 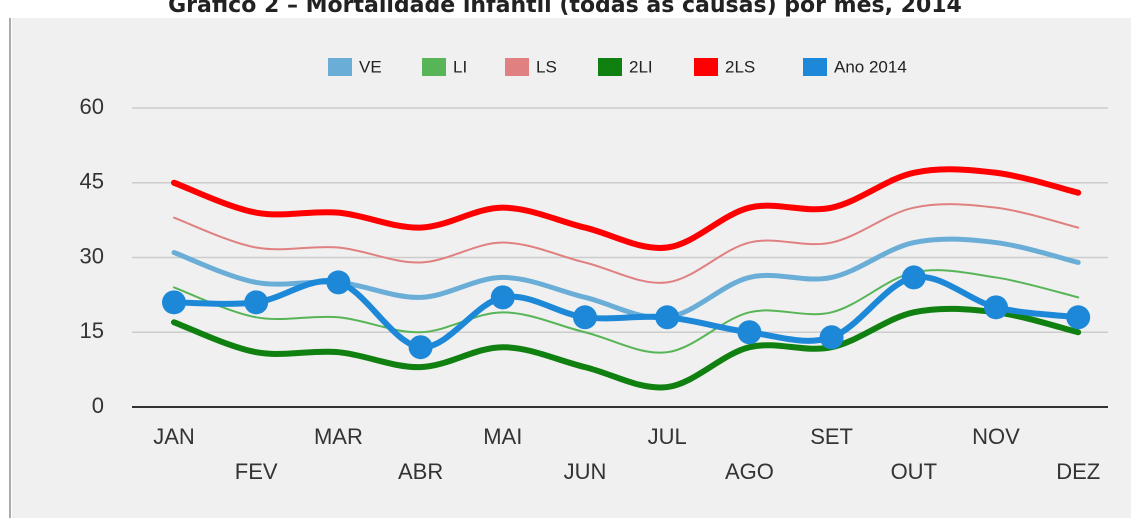 What do you see at coordinates (1078, 471) in the screenshot?
I see `x-tick-label: DEZ` at bounding box center [1078, 471].